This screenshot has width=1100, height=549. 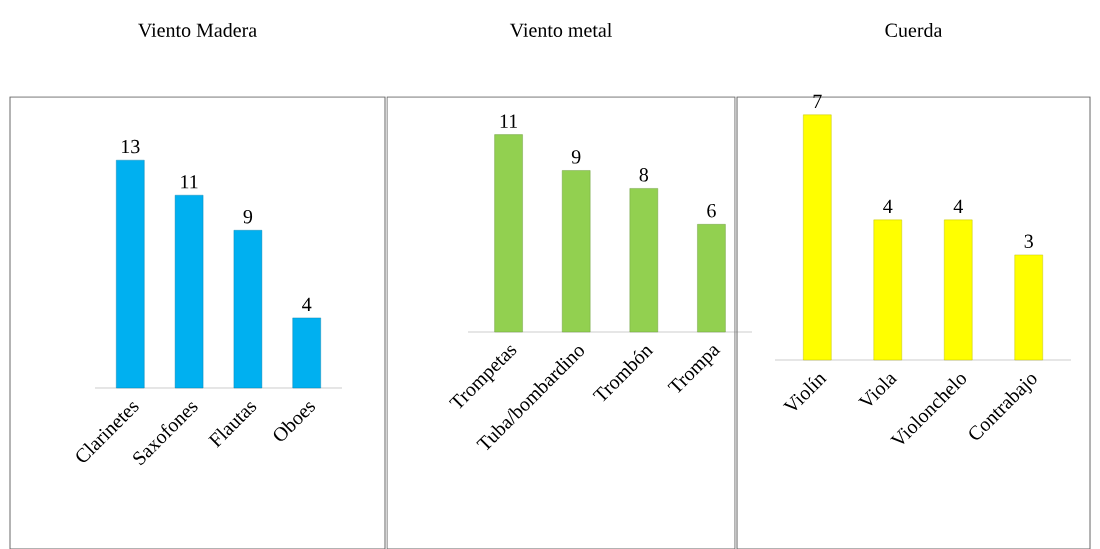 I want to click on chart-title: Viento metal, so click(x=560, y=30).